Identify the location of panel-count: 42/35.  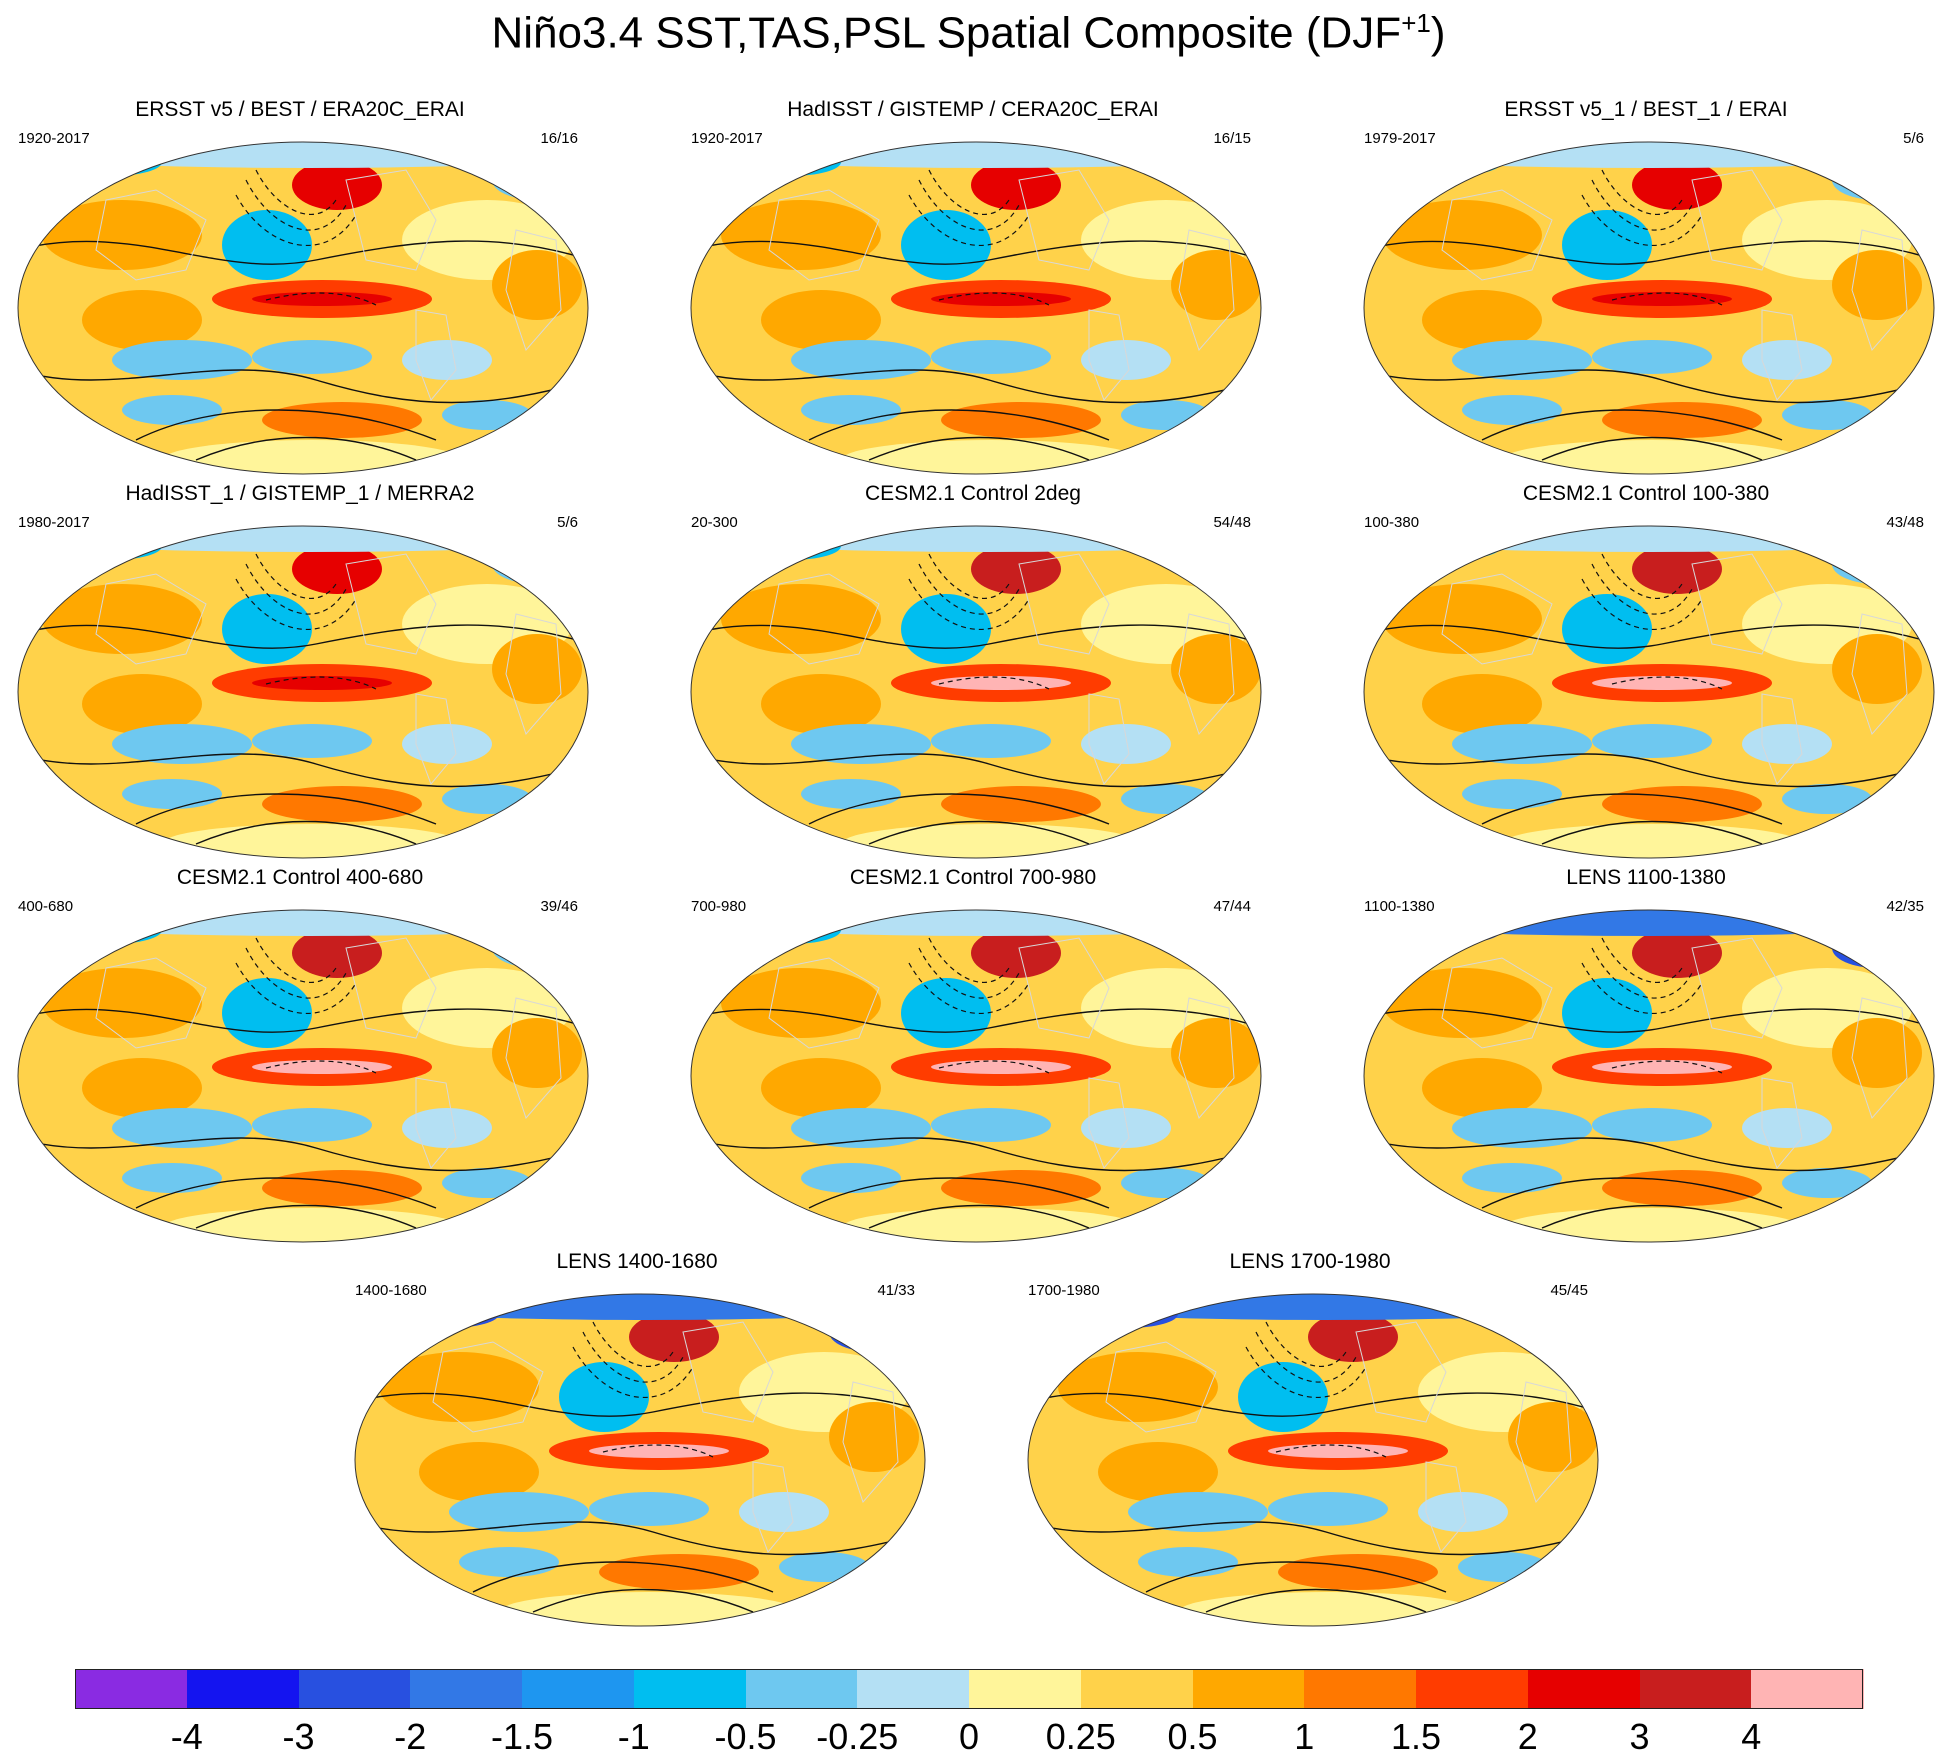
(1905, 906).